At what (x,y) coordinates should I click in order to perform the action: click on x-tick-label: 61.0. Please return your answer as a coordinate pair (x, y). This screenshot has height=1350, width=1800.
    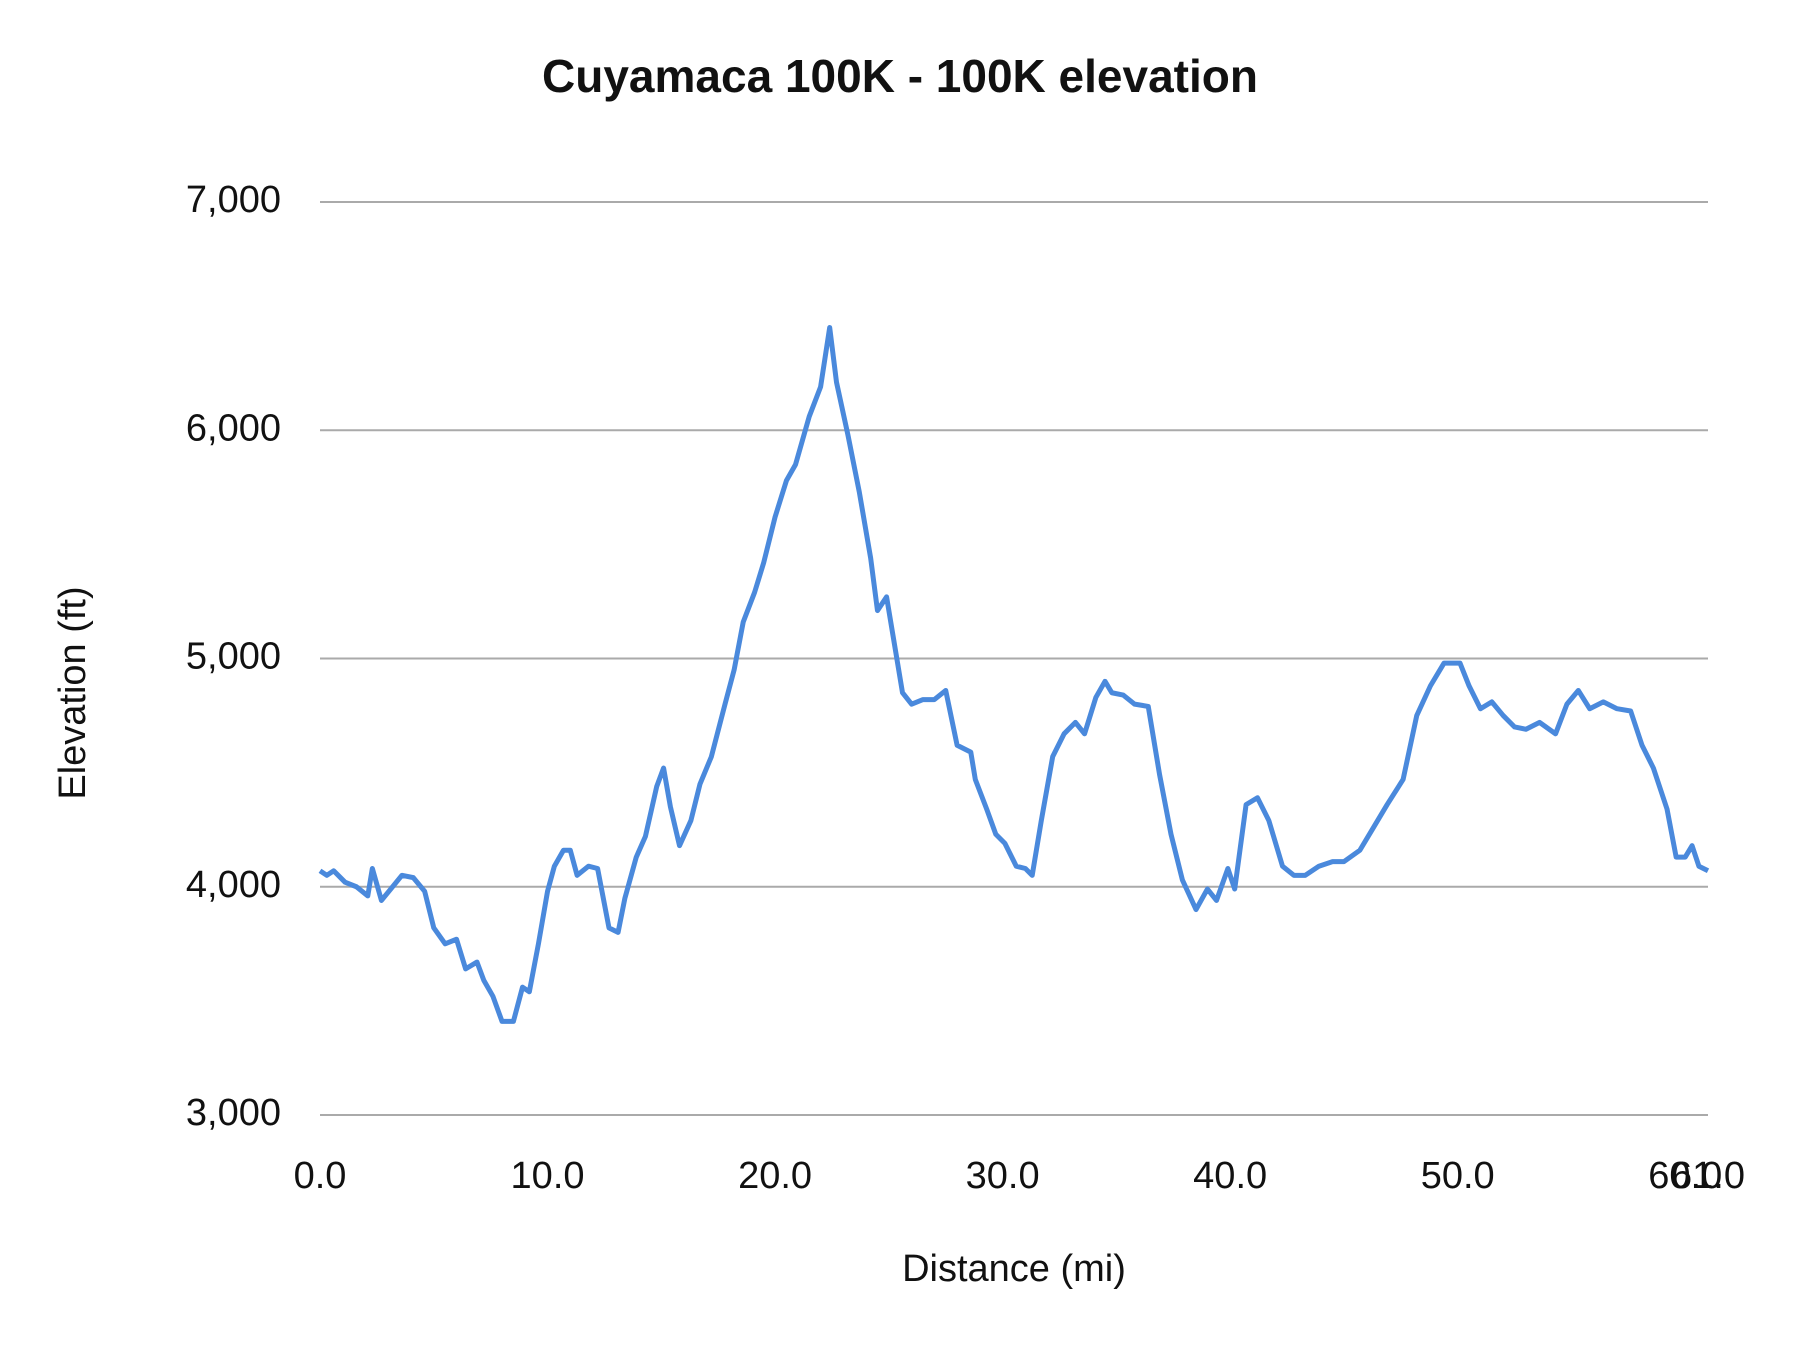
    Looking at the image, I should click on (1708, 1176).